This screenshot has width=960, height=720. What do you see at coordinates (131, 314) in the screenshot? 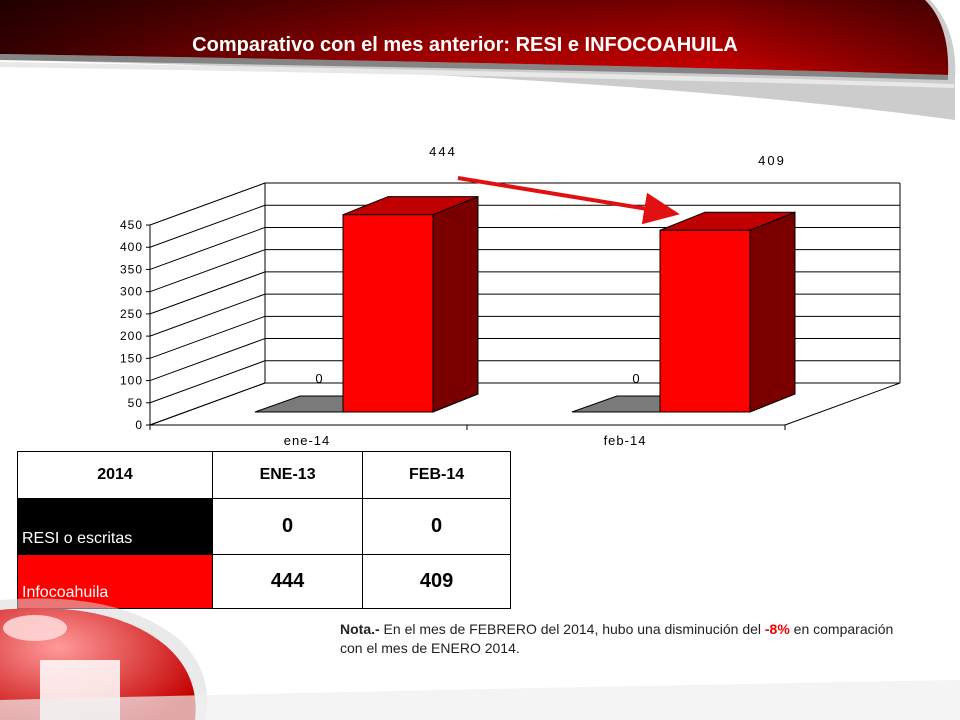
I see `y-tick-label: 250` at bounding box center [131, 314].